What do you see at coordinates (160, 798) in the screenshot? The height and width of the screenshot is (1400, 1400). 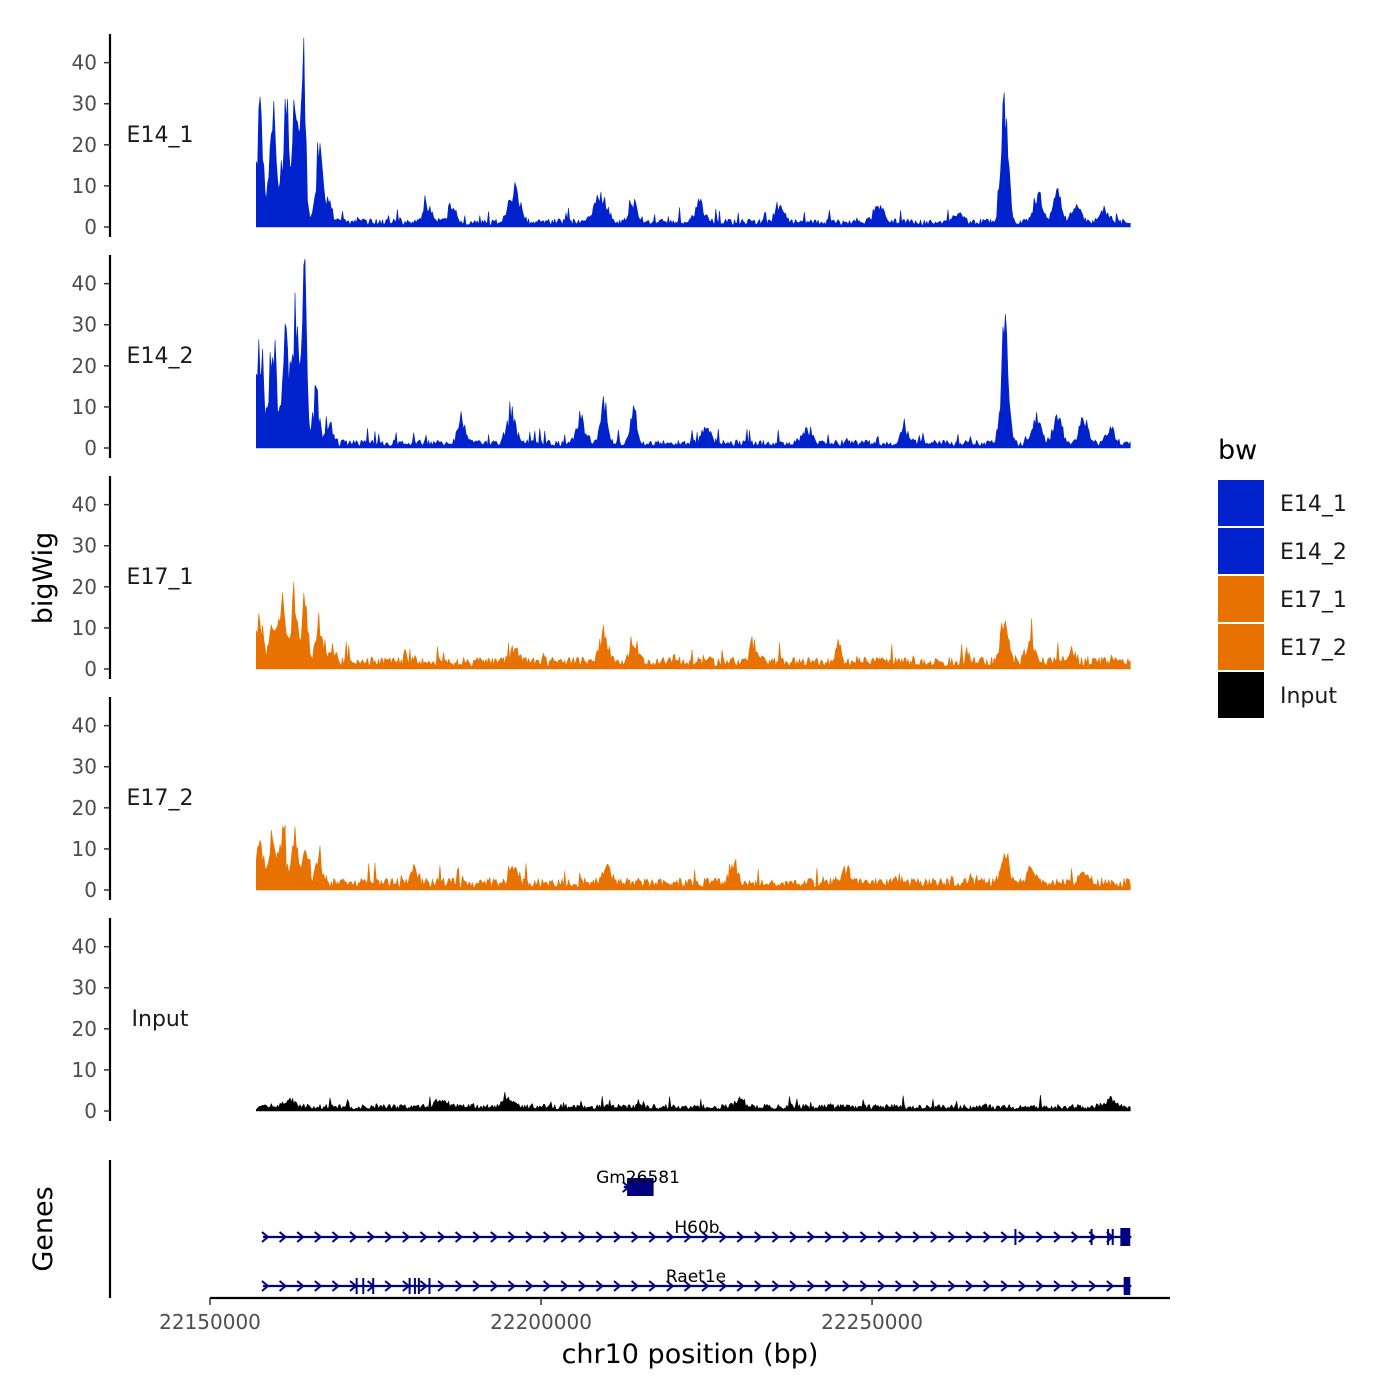 I see `track-label: E17_2` at bounding box center [160, 798].